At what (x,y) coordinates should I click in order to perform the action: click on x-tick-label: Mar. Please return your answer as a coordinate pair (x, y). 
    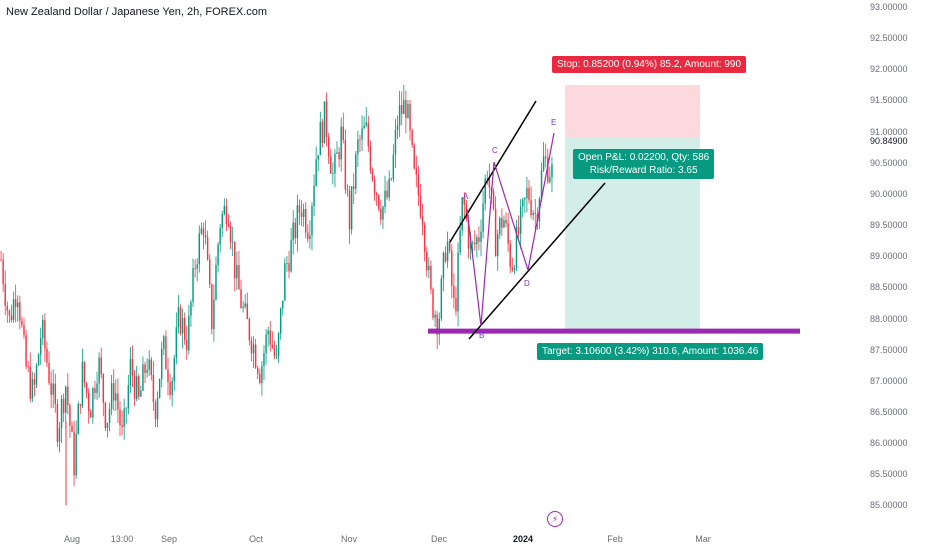
    Looking at the image, I should click on (703, 539).